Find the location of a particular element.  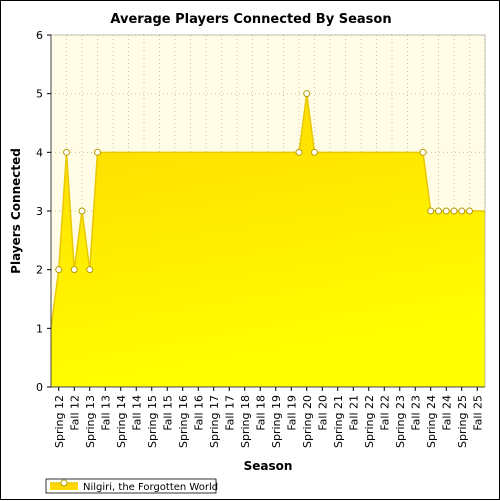

x-tick-label: Fall 15 is located at coordinates (167, 413).